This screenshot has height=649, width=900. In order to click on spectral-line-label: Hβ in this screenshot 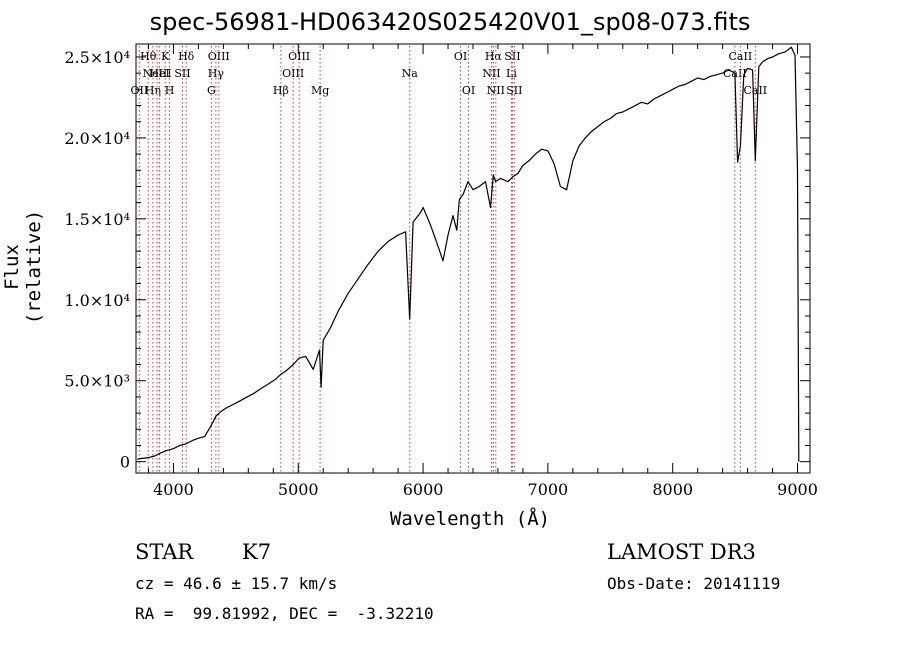, I will do `click(281, 90)`.